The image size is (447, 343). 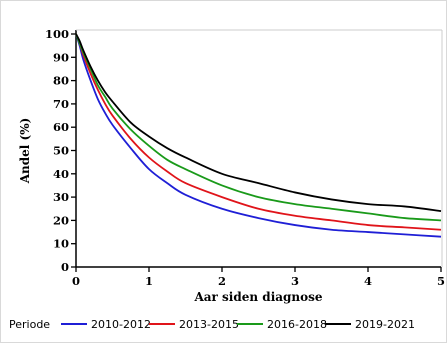 I want to click on legend-title: Periode, so click(x=29, y=324).